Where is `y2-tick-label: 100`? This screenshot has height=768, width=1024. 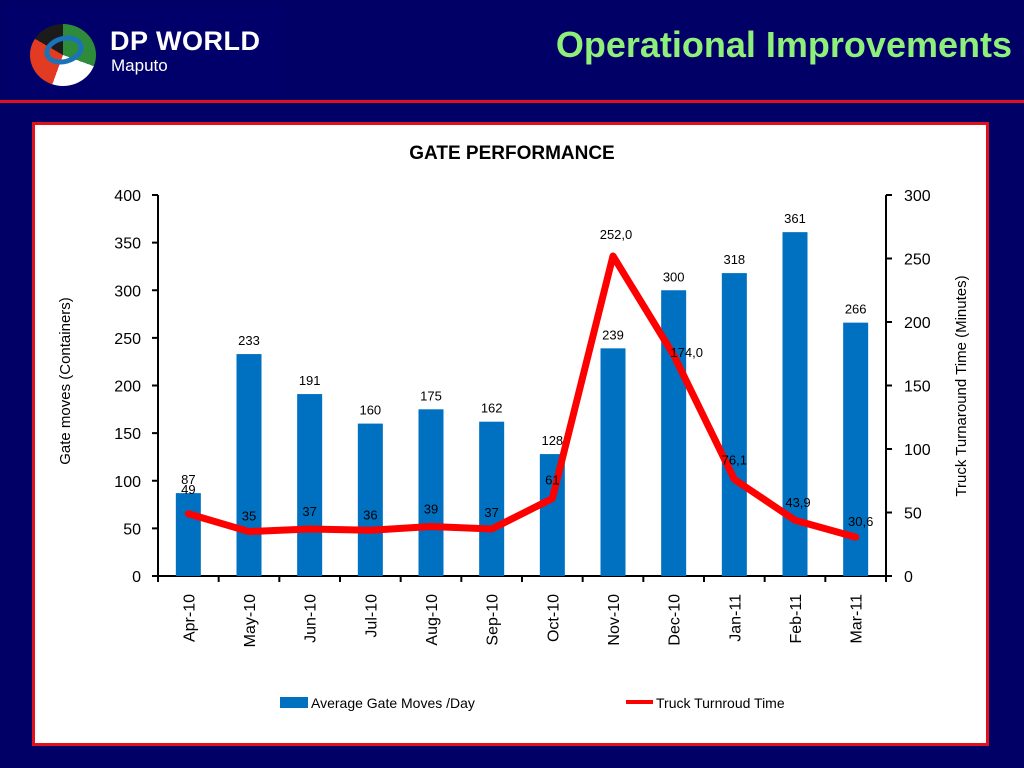
y2-tick-label: 100 is located at coordinates (917, 450).